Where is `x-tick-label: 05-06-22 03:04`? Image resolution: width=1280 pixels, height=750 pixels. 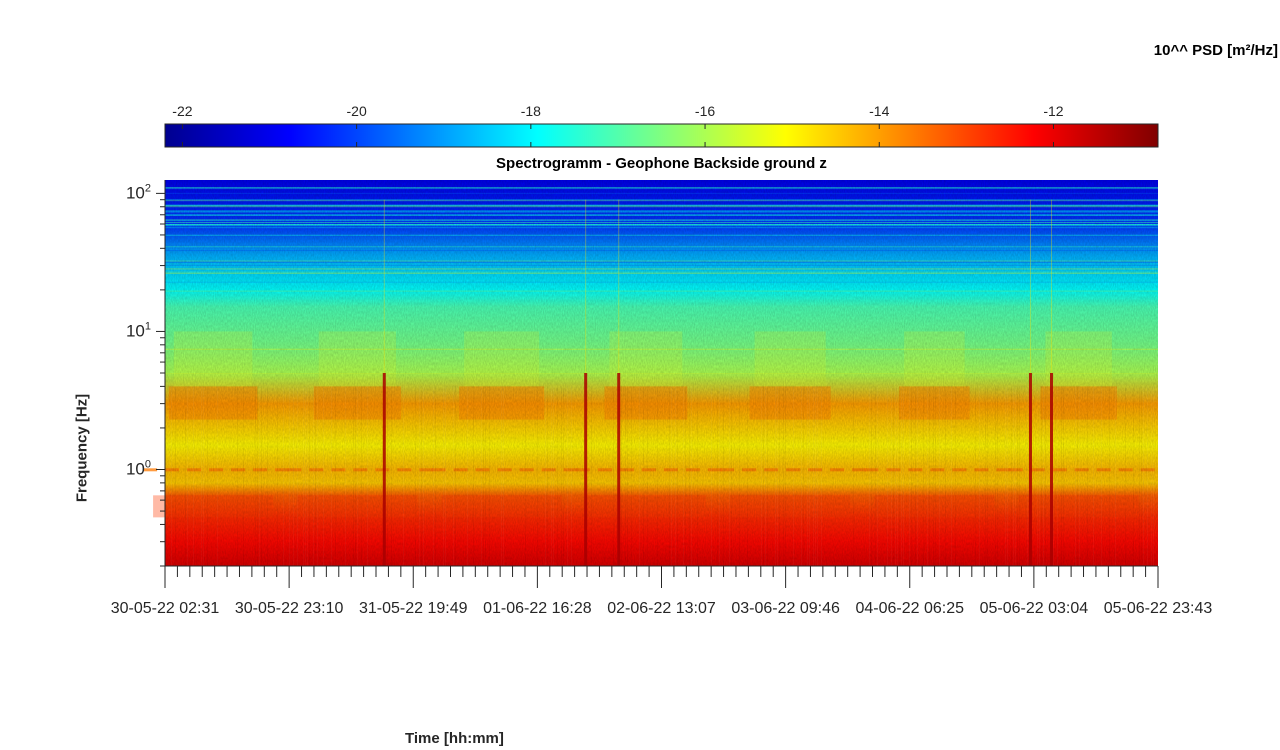
x-tick-label: 05-06-22 03:04 is located at coordinates (1034, 608).